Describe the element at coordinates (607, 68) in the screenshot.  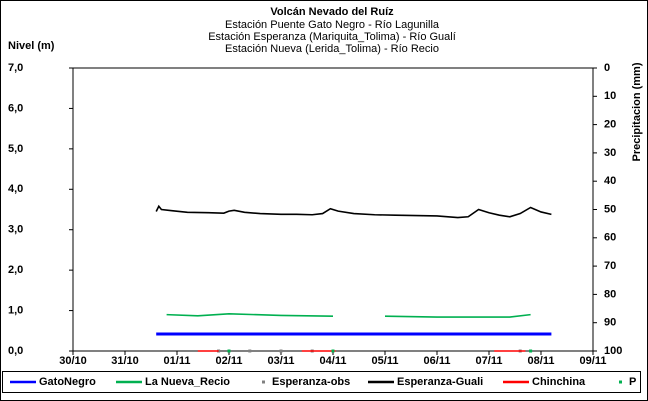
I see `y2-tick-label: 0` at that location.